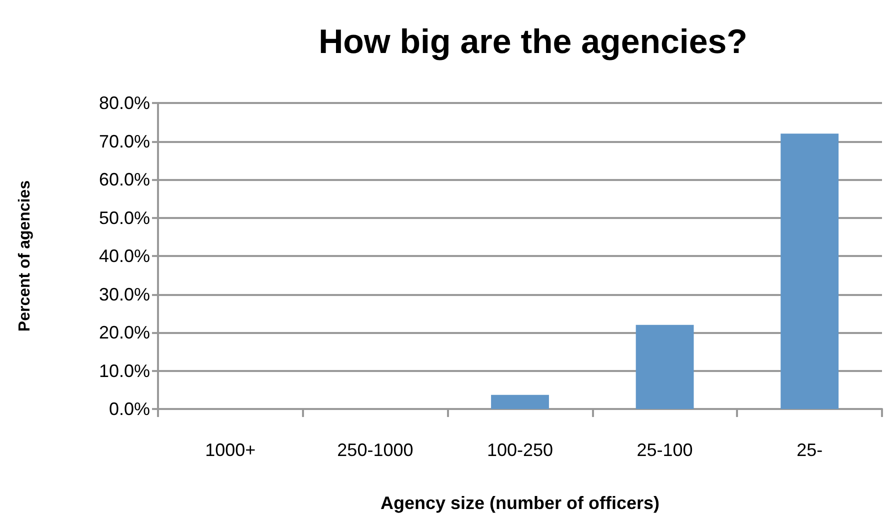 The width and height of the screenshot is (892, 527). I want to click on y-tick-label: 0.0%, so click(129, 409).